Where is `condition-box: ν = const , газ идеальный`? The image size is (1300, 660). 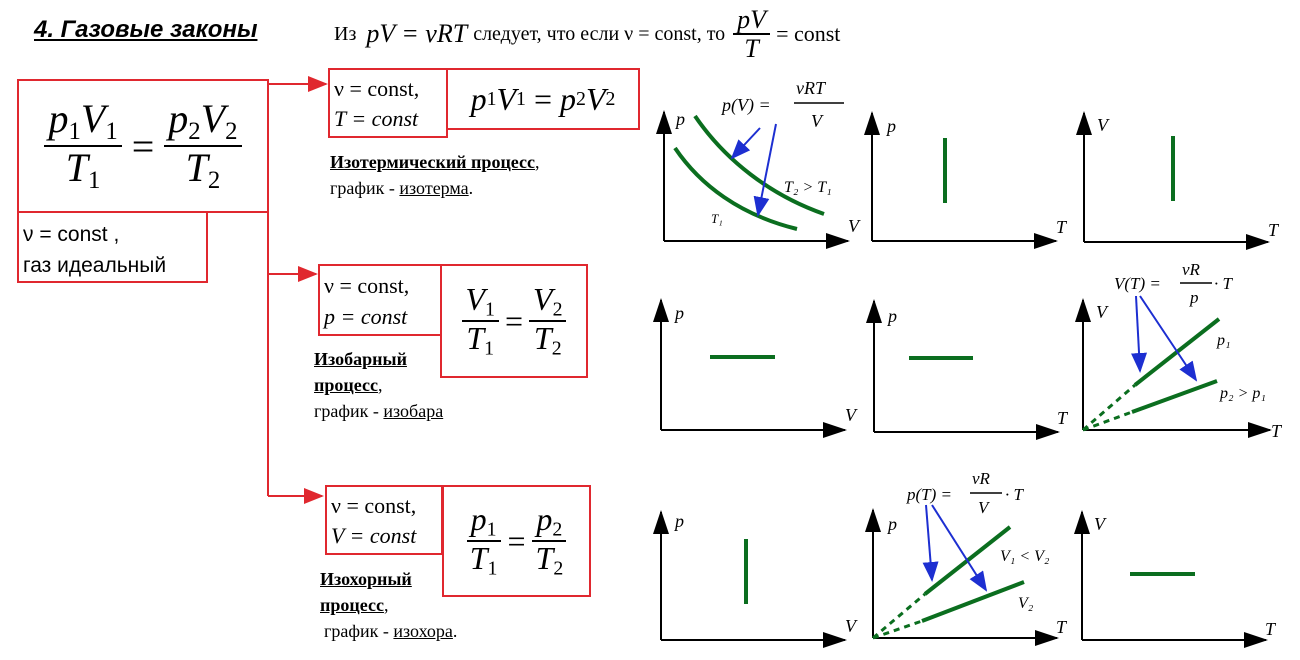
condition-box: ν = const , газ идеальный is located at coordinates (112, 247).